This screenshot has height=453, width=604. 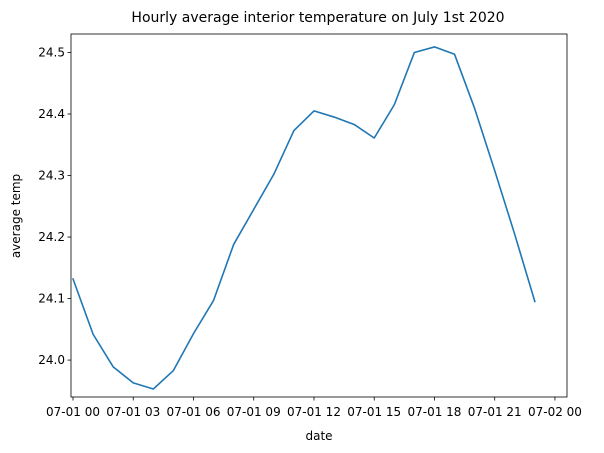 What do you see at coordinates (133, 412) in the screenshot?
I see `x-tick-label: 07-01 03` at bounding box center [133, 412].